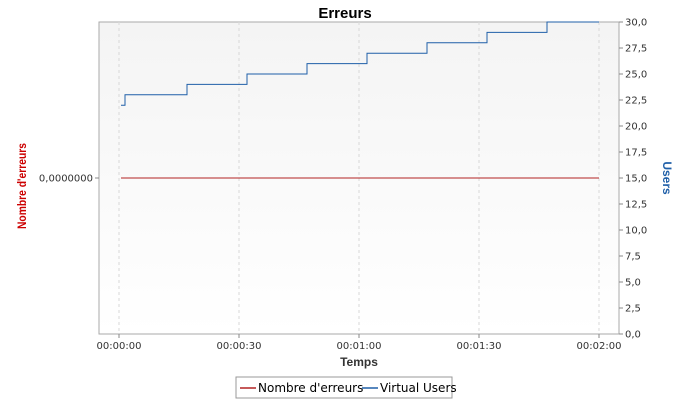 The image size is (690, 400). What do you see at coordinates (636, 179) in the screenshot?
I see `right-tick-label: 15,0` at bounding box center [636, 179].